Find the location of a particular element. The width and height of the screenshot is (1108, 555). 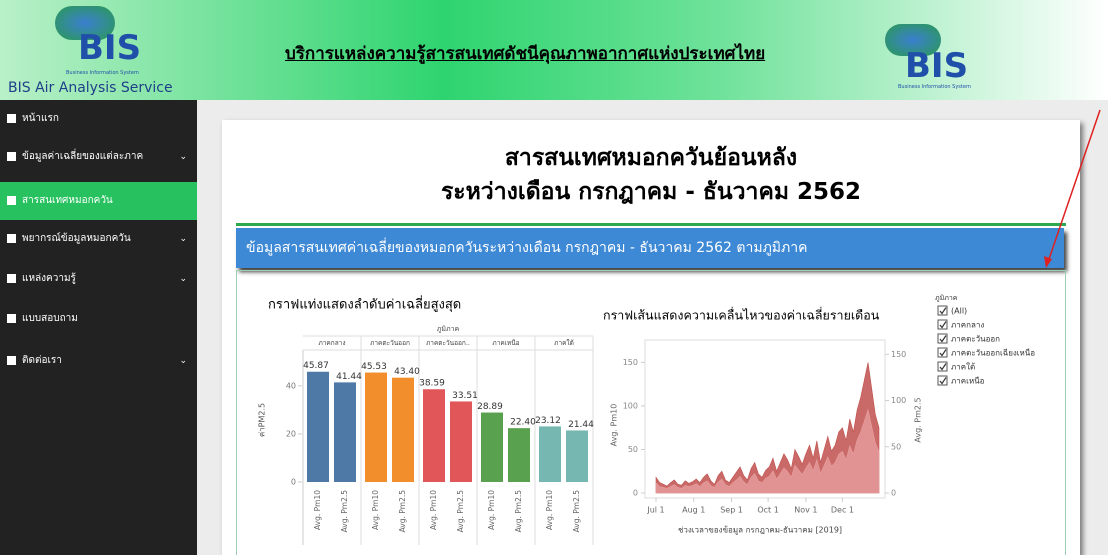

y-axis-label: ค่าPM2.5 is located at coordinates (262, 420).